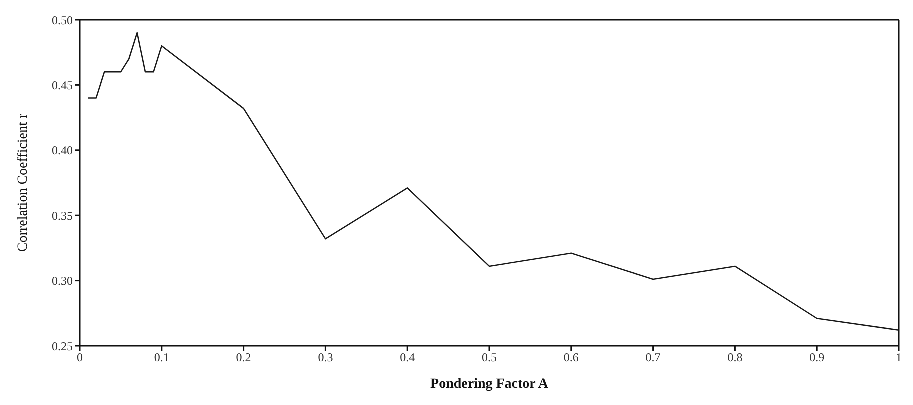  Describe the element at coordinates (162, 357) in the screenshot. I see `x-tick-label: 0.1` at that location.